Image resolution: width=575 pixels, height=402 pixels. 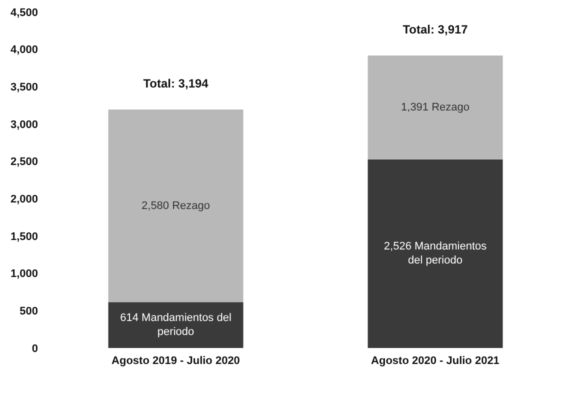 I want to click on text: del periodo, so click(x=435, y=260).